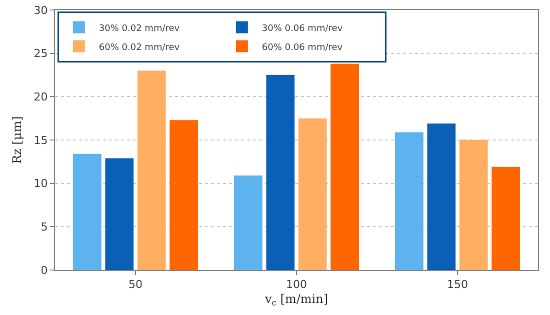 Image resolution: width=550 pixels, height=315 pixels. I want to click on y-axis-title: Rz [μm], so click(17, 140).